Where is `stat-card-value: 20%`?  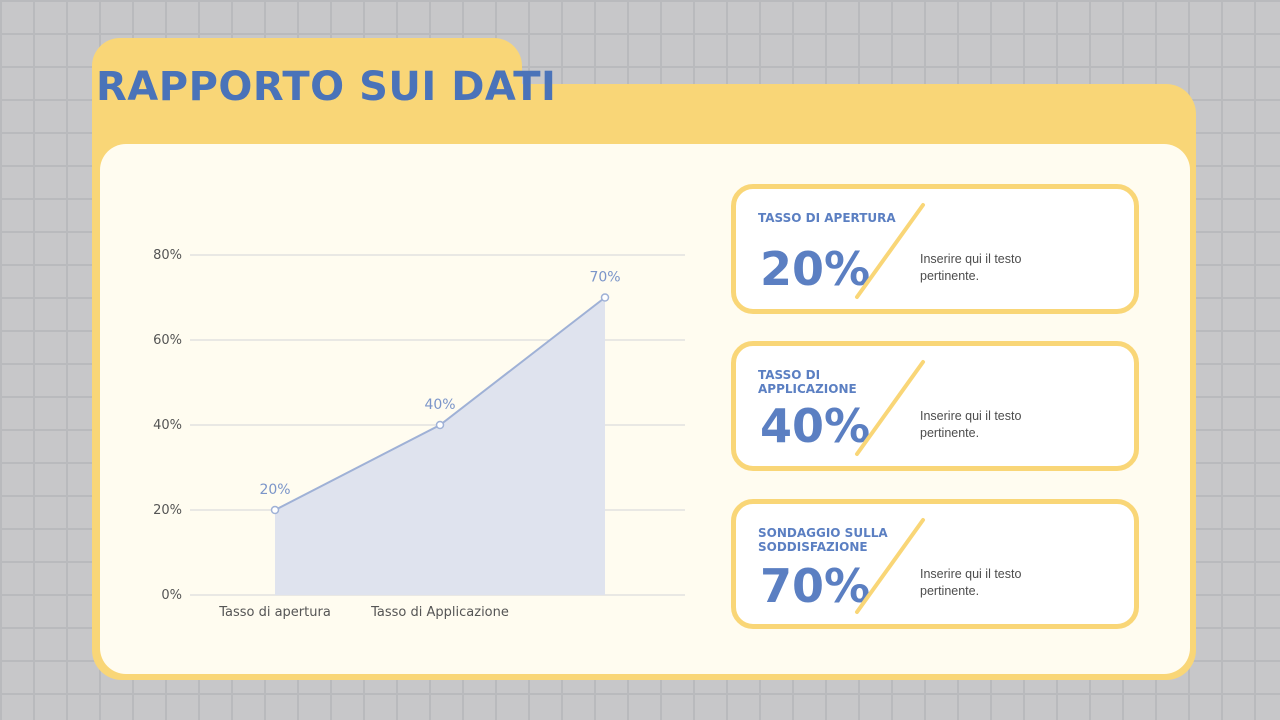
stat-card-value: 20% is located at coordinates (815, 269).